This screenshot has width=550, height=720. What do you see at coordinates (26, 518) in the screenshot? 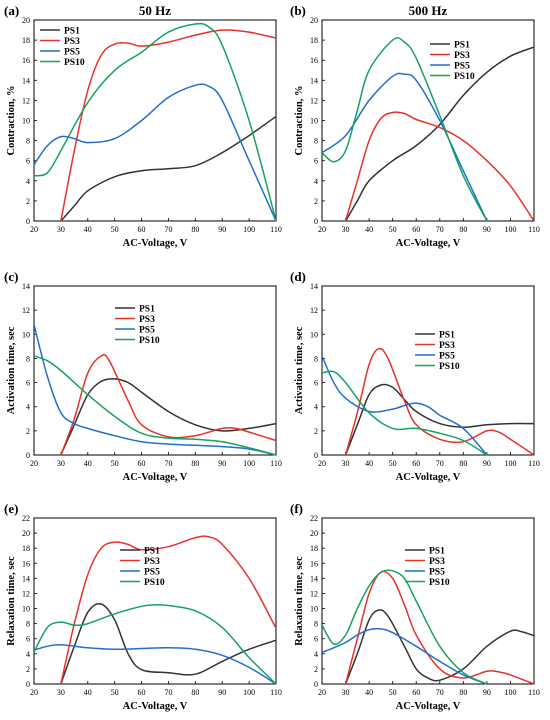
I see `y-tick-label: 22` at bounding box center [26, 518].